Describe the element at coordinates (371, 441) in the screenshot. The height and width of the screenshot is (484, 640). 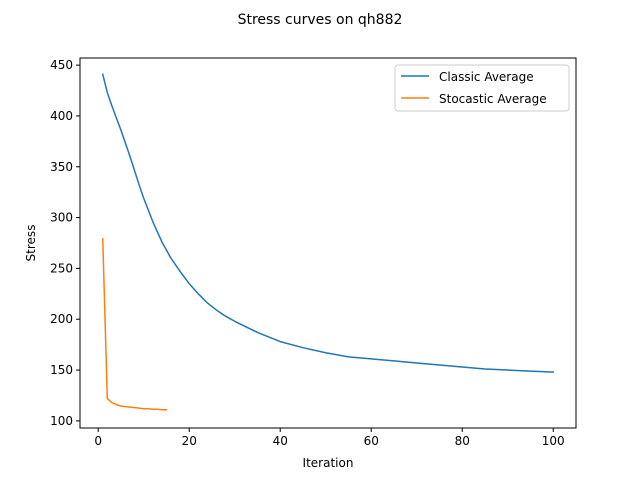
I see `x-tick-label: 60` at that location.